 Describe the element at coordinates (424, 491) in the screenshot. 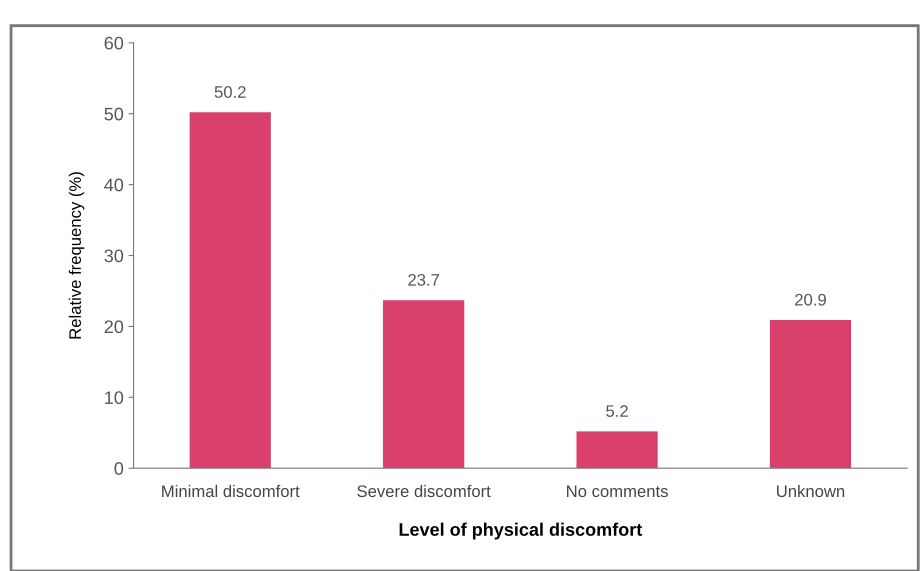

I see `x-tick-label: Severe discomfort` at that location.